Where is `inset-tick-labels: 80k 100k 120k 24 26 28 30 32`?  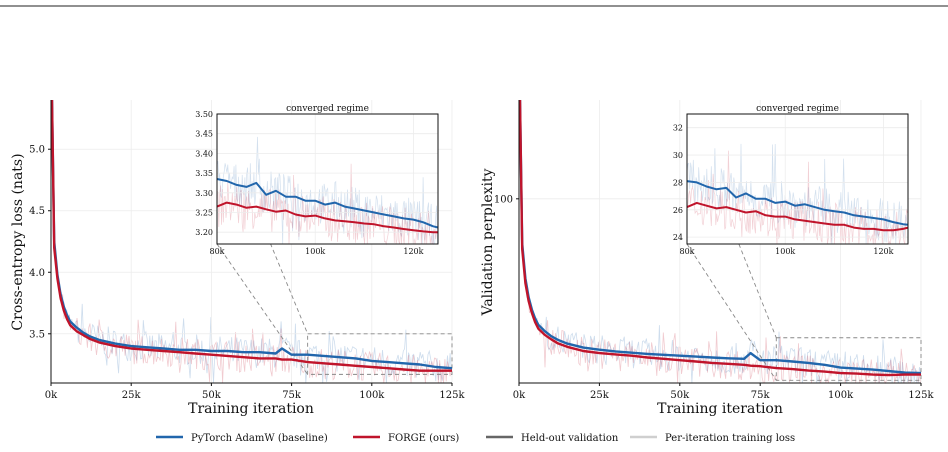 inset-tick-labels: 80k 100k 120k 24 26 28 30 32 is located at coordinates (783, 190).